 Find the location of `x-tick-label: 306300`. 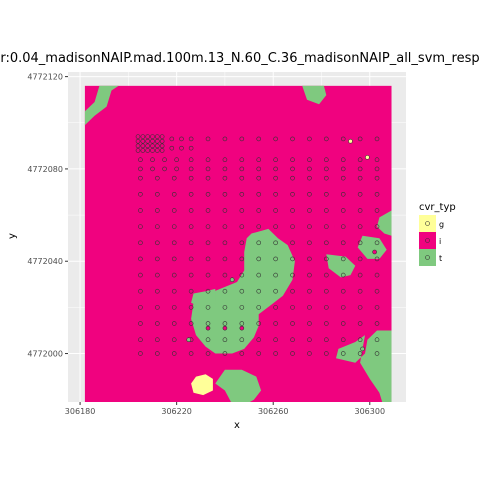

x-tick-label: 306300 is located at coordinates (370, 411).